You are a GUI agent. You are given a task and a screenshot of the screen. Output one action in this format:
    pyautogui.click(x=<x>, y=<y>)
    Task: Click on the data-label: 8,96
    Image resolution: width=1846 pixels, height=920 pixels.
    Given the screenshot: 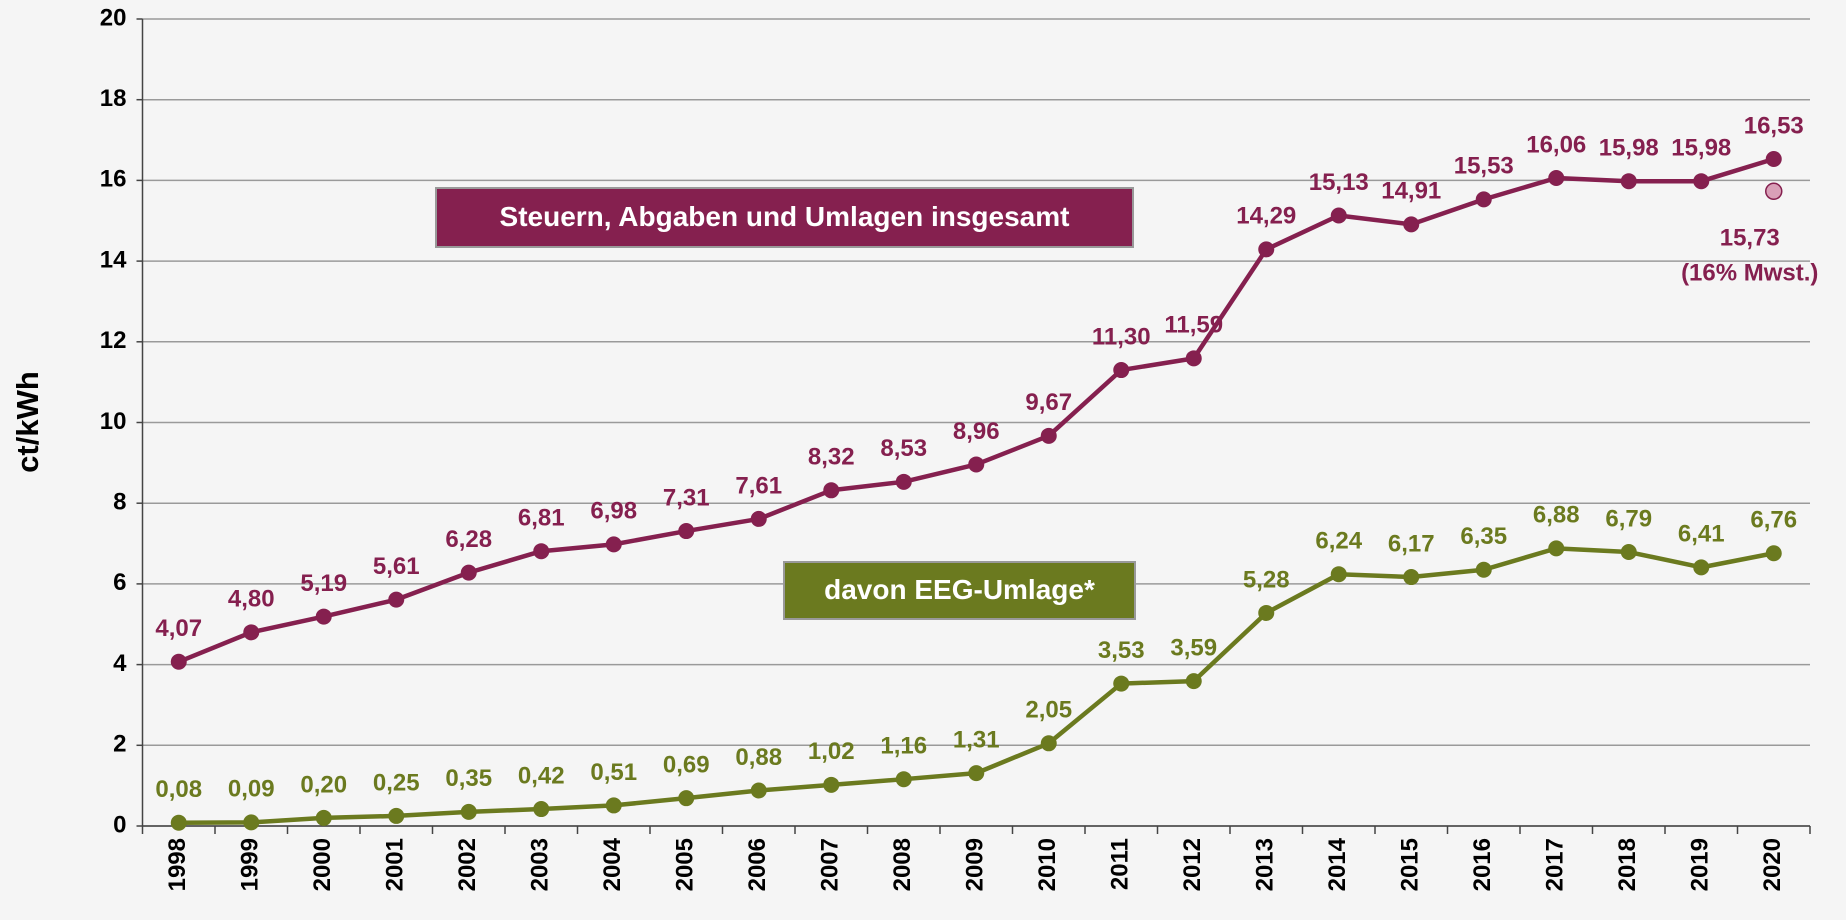 What is the action you would take?
    pyautogui.click(x=976, y=431)
    